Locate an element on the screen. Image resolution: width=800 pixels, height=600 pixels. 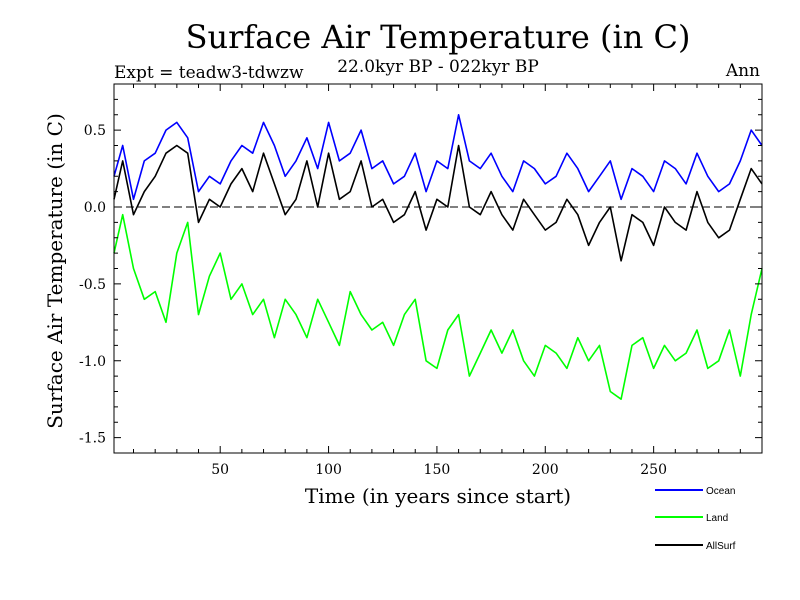
x-tick-label: 150 is located at coordinates (437, 470).